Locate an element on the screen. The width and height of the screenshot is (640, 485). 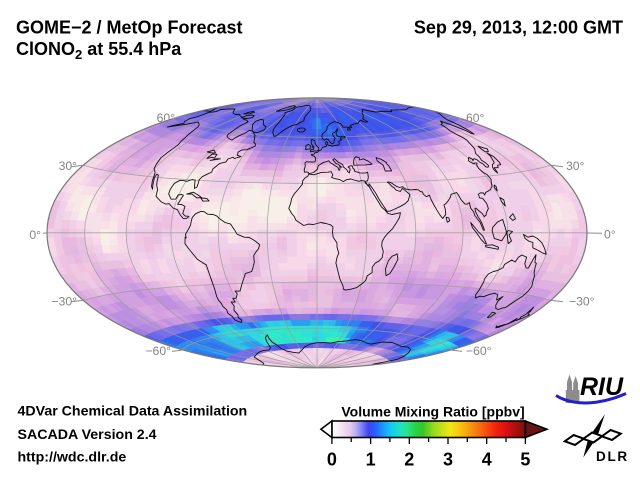
svg-text: SACADA Version 2.4 is located at coordinates (87, 435).